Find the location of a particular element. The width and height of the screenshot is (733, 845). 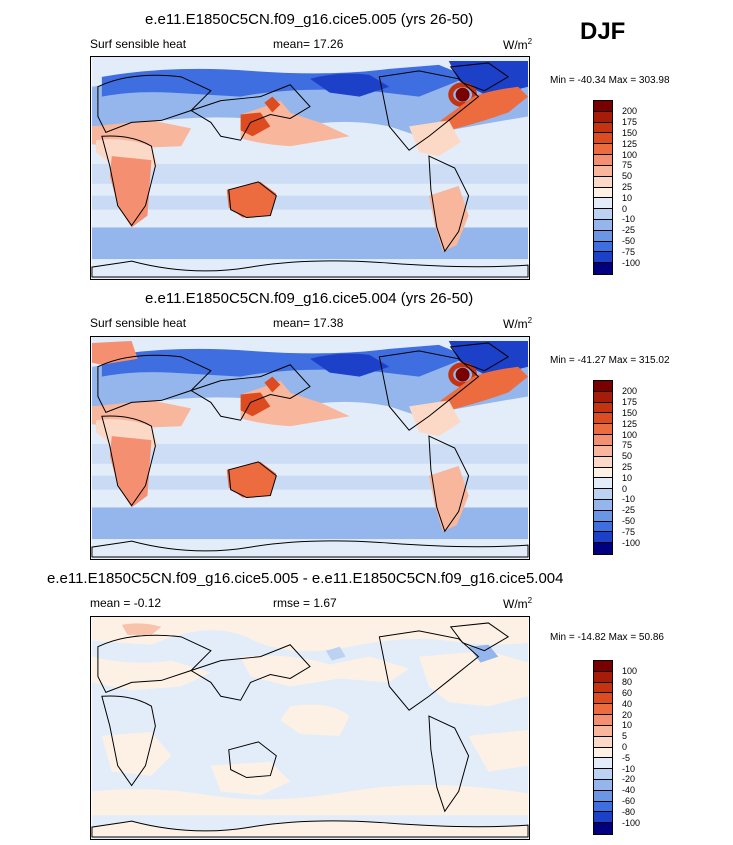

colorbar-label: 5 is located at coordinates (625, 736).